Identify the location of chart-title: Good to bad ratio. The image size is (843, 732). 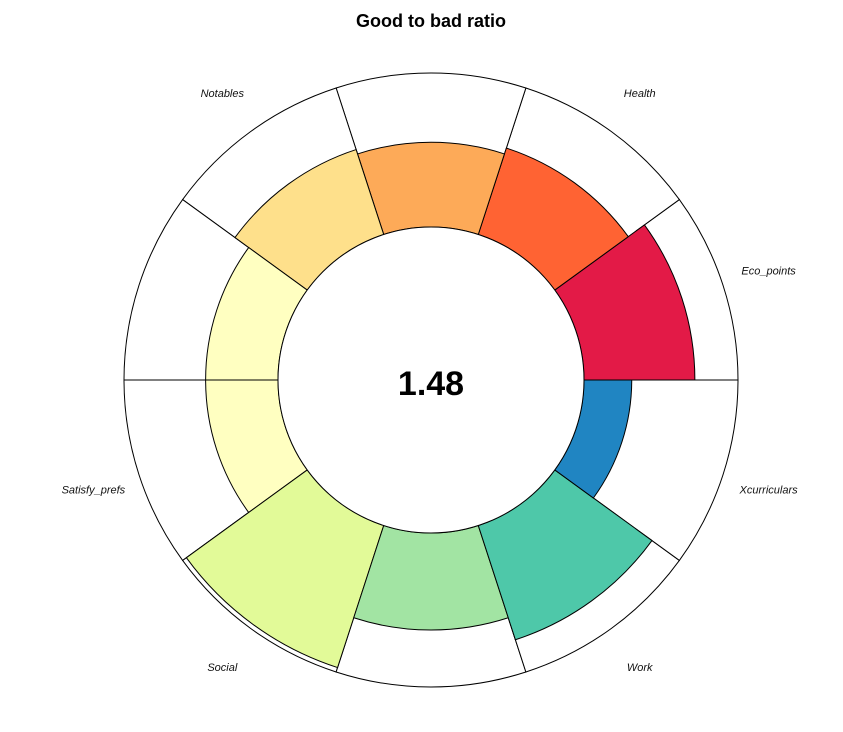
(431, 21).